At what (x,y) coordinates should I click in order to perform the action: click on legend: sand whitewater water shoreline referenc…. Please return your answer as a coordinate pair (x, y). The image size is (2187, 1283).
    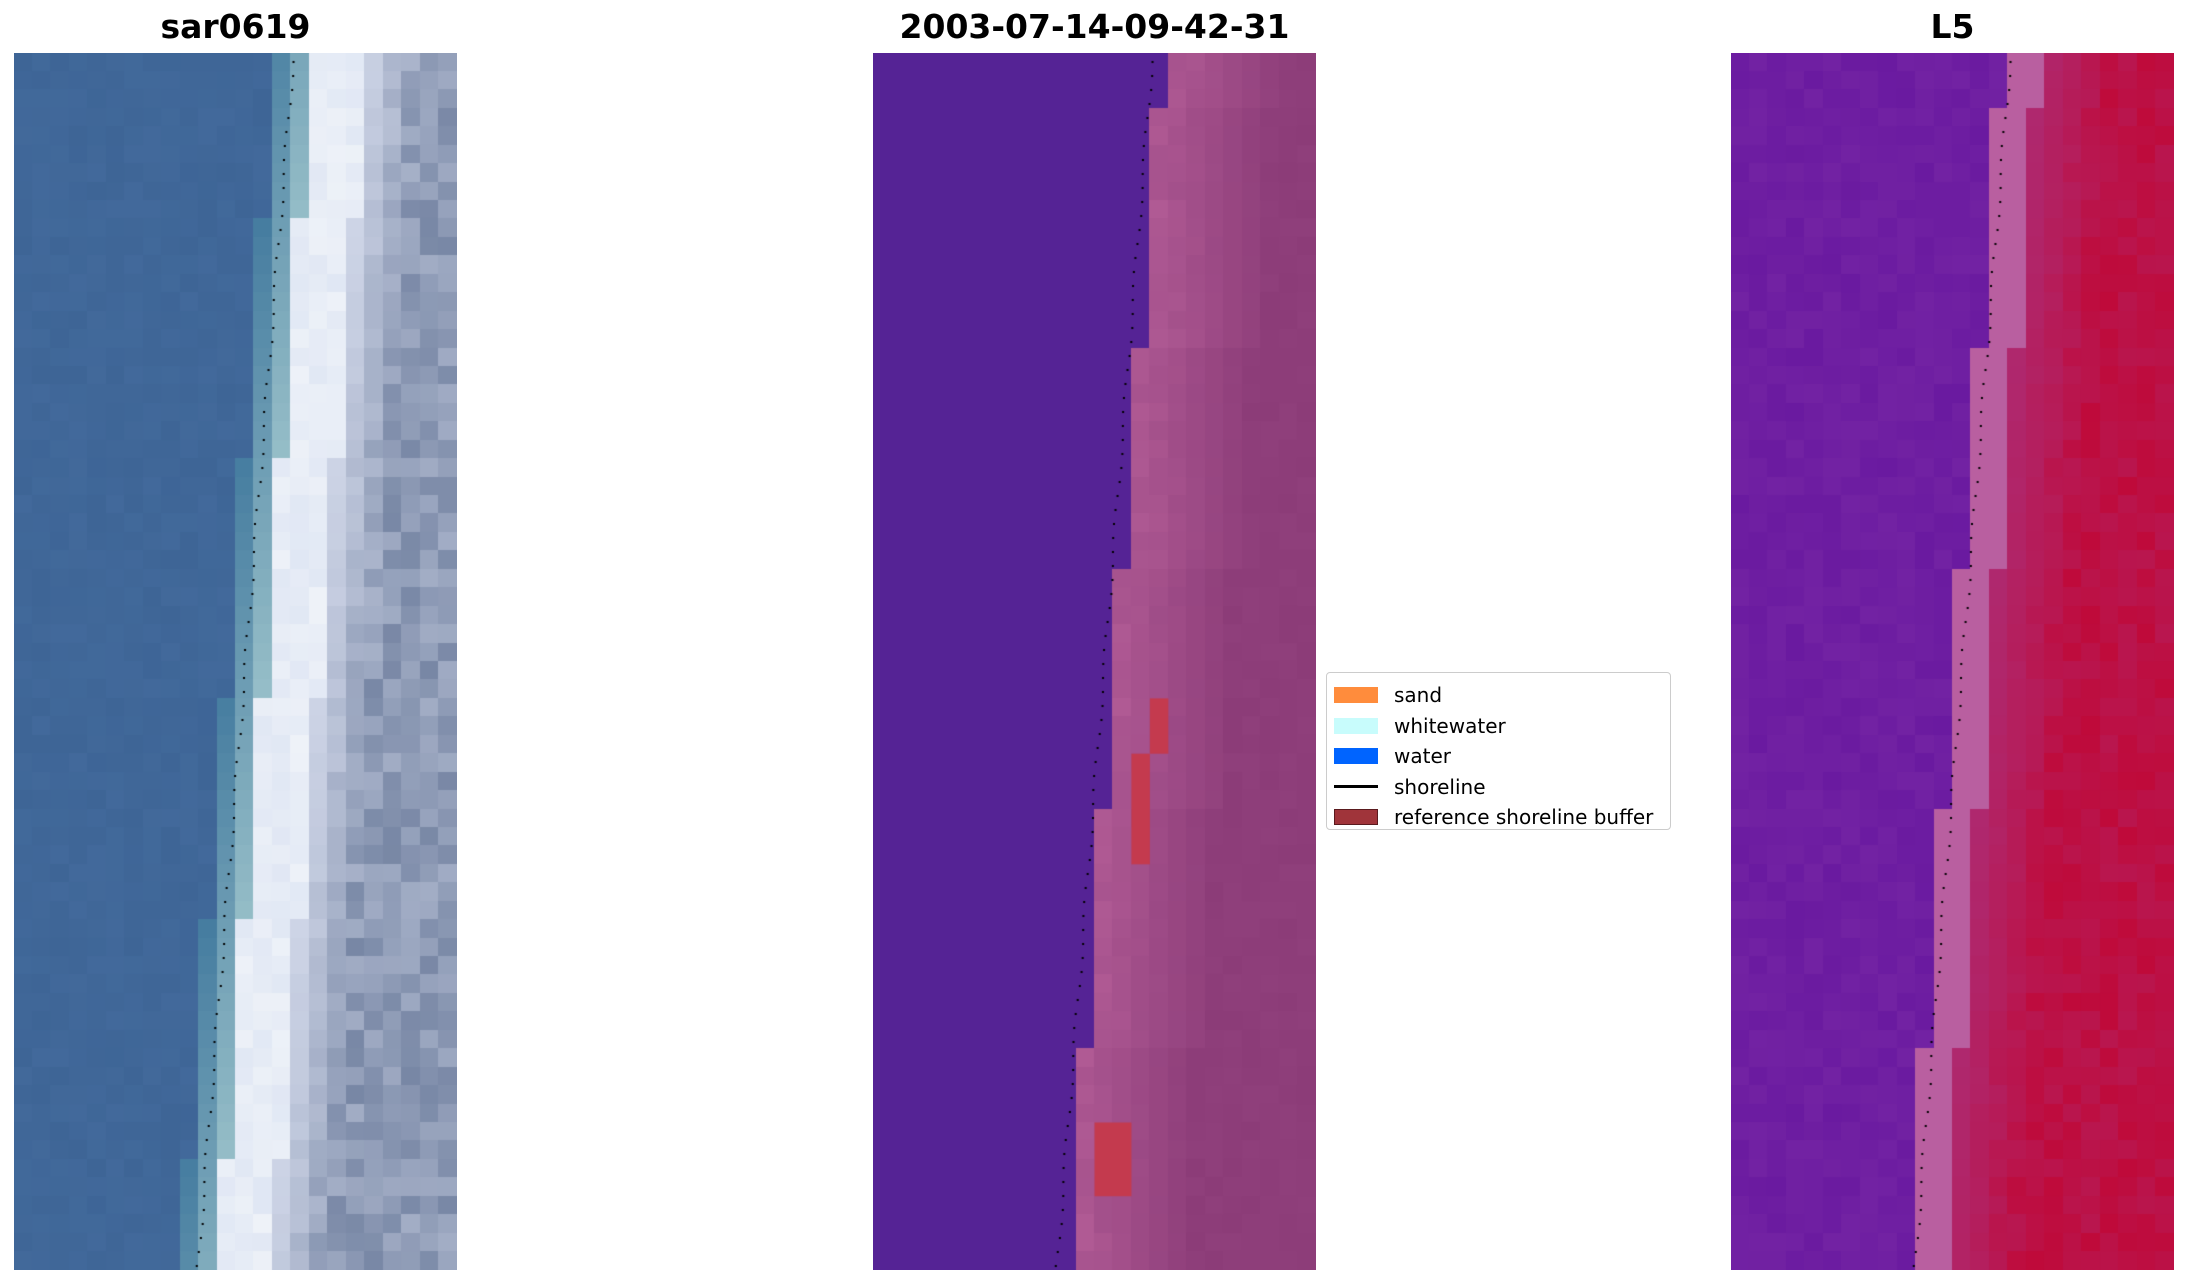
    Looking at the image, I should click on (1498, 751).